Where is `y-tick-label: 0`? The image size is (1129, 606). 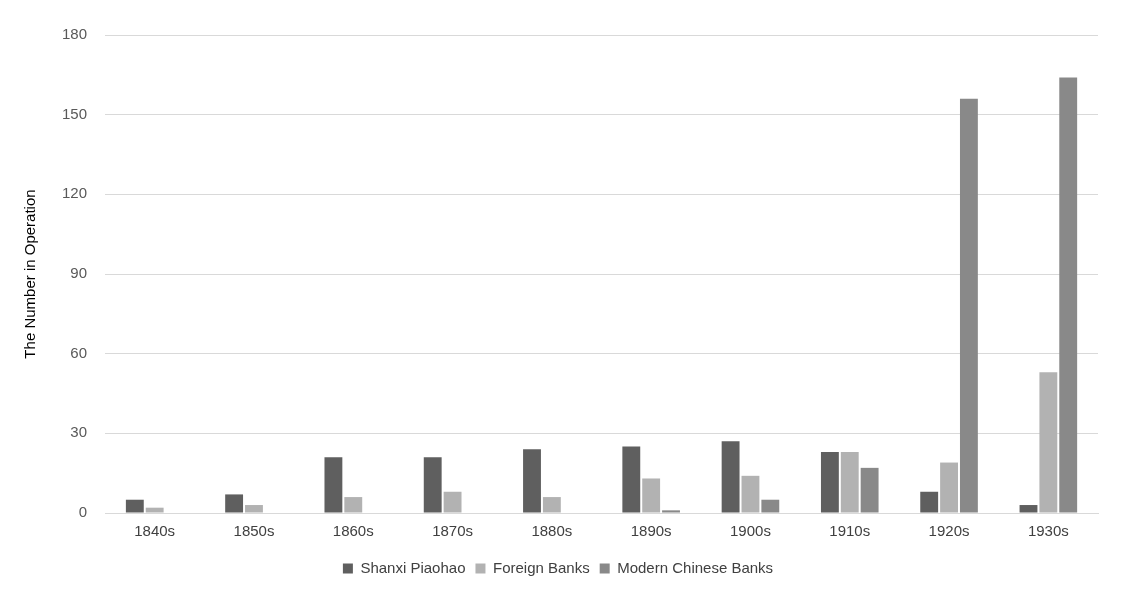 y-tick-label: 0 is located at coordinates (83, 512).